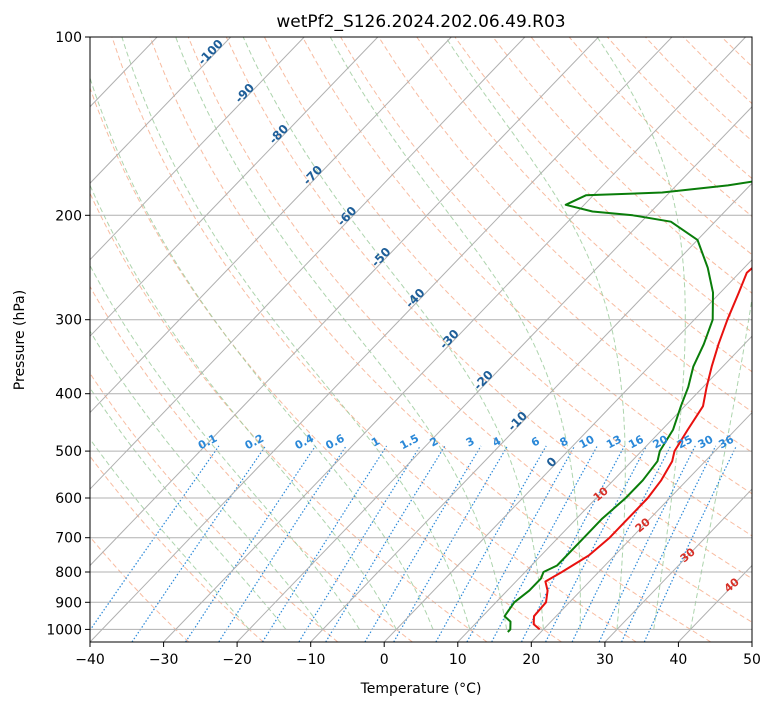  Describe the element at coordinates (68, 334) in the screenshot. I see `y-axis-ticks: 100 200 300 400 500 600 700 800 900 1000` at that location.